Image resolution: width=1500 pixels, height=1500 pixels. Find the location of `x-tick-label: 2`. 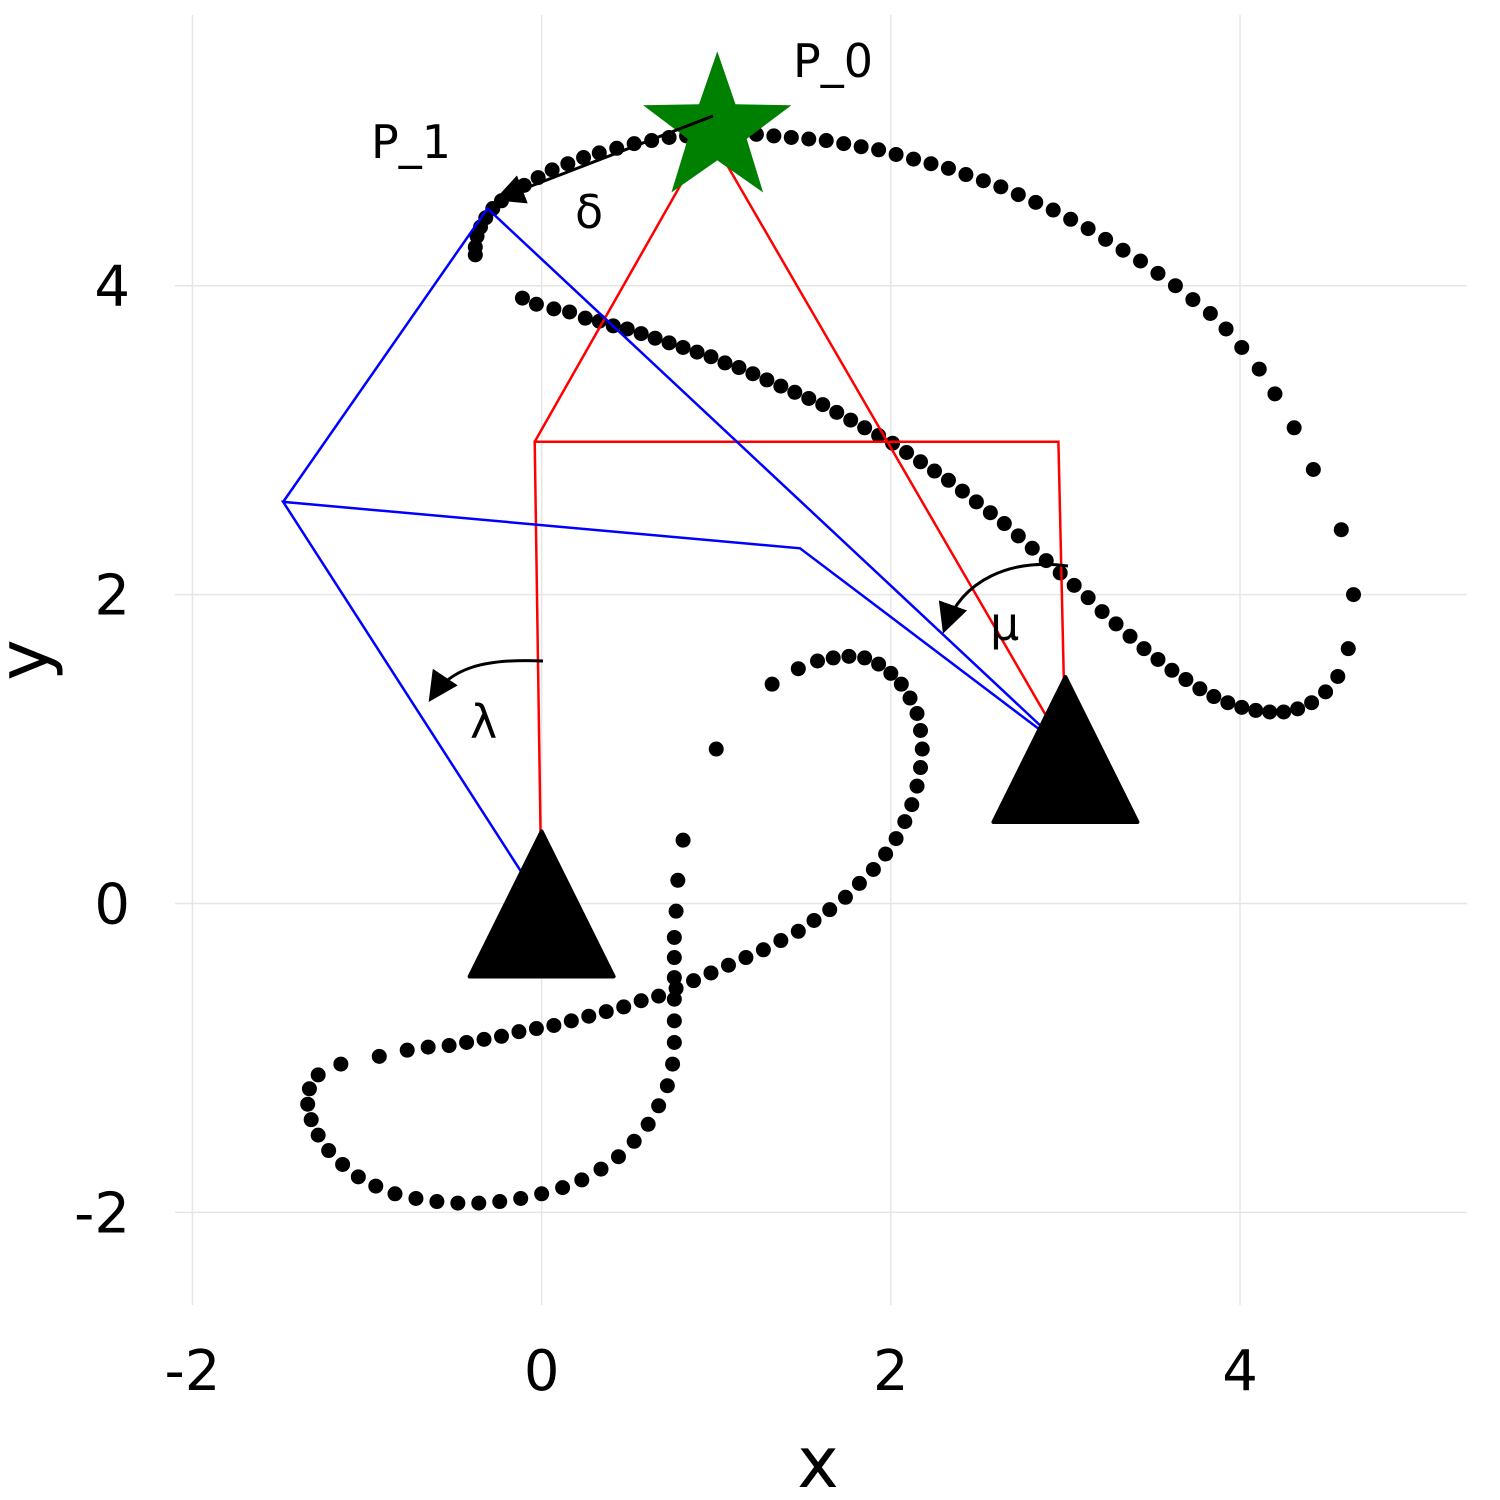

x-tick-label: 2 is located at coordinates (891, 1371).